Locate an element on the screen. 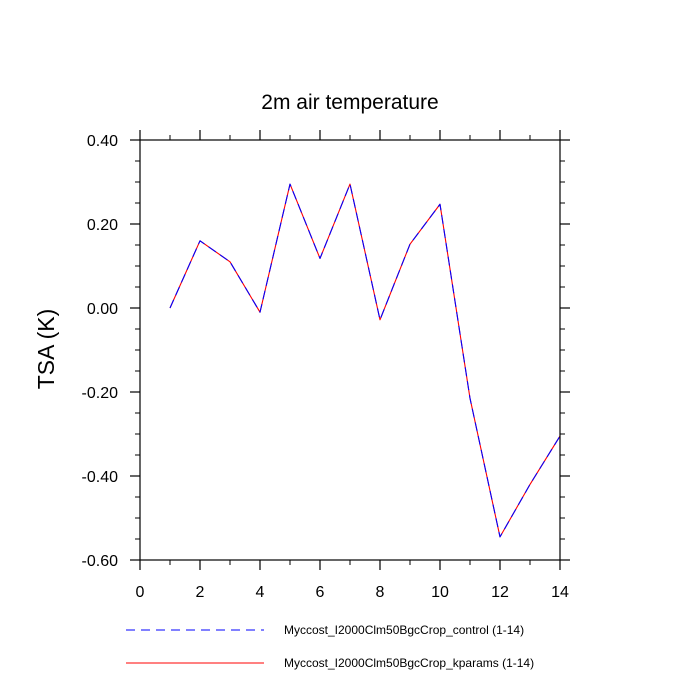 The height and width of the screenshot is (700, 700). y-tick-label: -0.60 is located at coordinates (100, 561).